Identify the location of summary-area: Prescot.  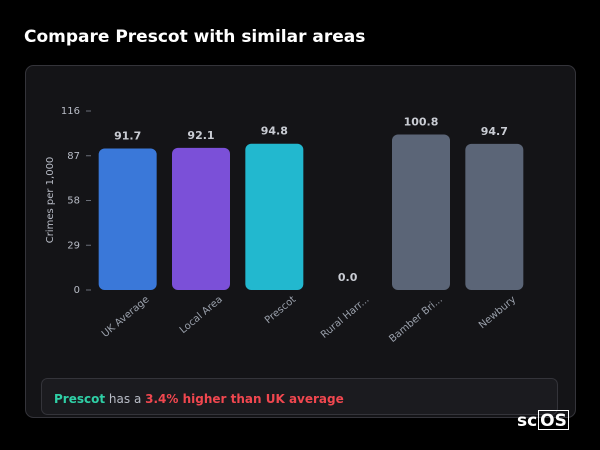
(79, 399).